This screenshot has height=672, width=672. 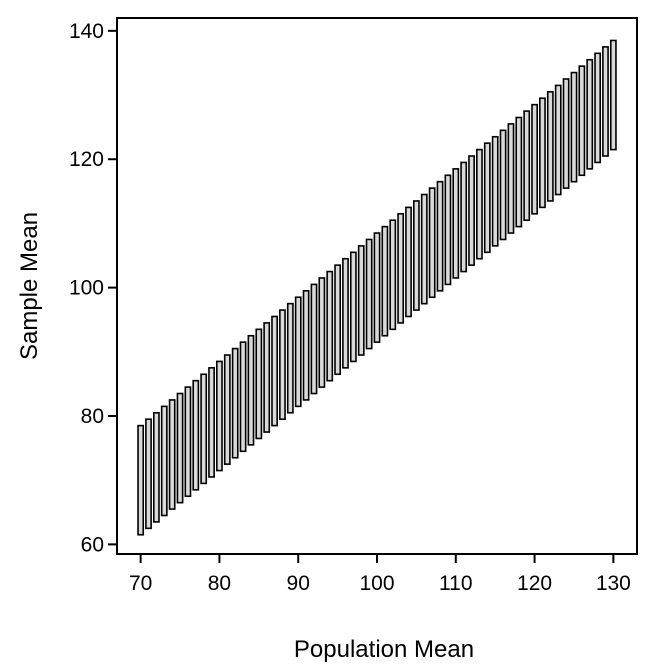 What do you see at coordinates (86, 288) in the screenshot?
I see `y-tick-label-100: 100` at bounding box center [86, 288].